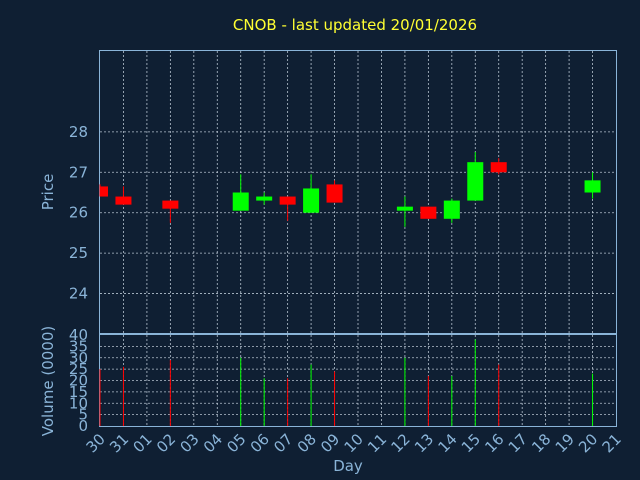  I want to click on volume-axis-label: Volume (0000), so click(48, 381).